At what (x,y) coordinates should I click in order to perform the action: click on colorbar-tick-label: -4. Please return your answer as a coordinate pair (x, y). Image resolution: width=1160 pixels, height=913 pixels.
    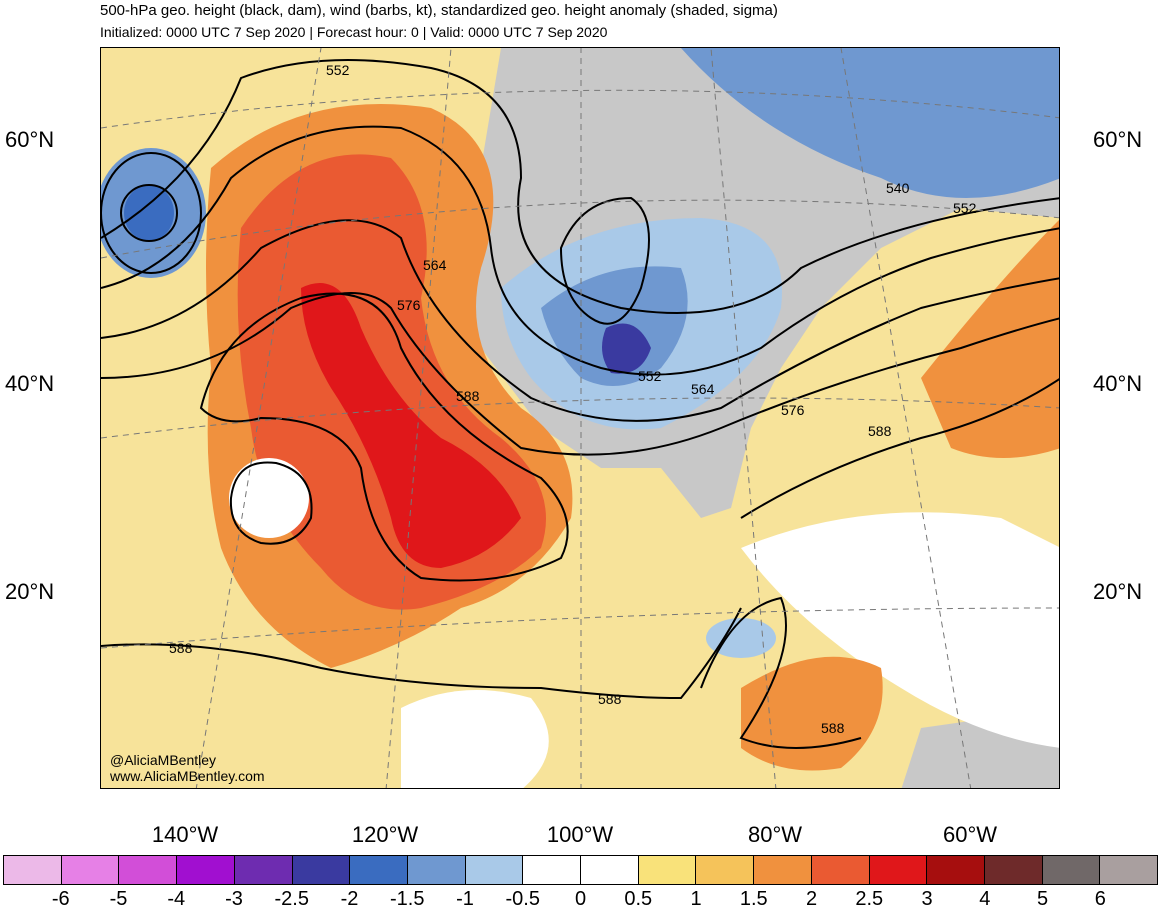
    Looking at the image, I should click on (176, 899).